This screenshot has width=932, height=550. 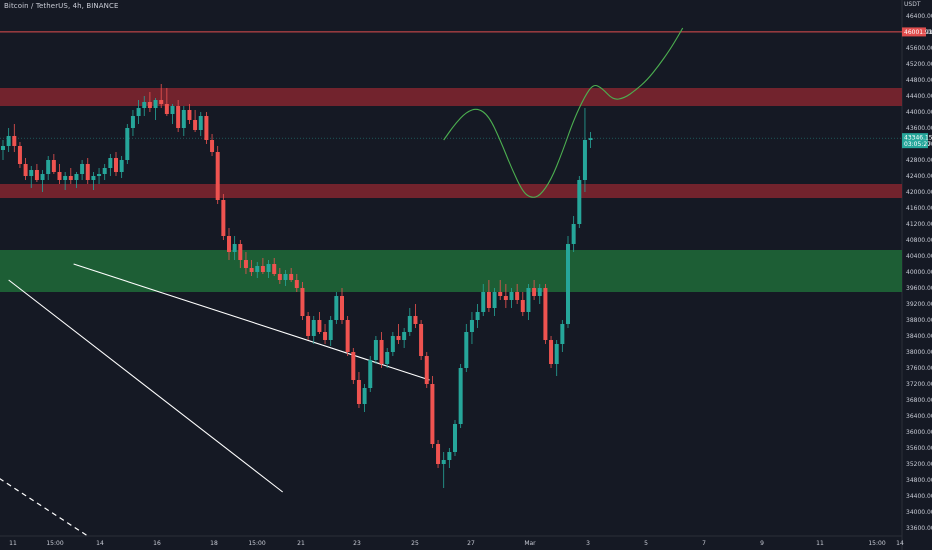 What do you see at coordinates (13, 543) in the screenshot?
I see `time-tick-label: 11` at bounding box center [13, 543].